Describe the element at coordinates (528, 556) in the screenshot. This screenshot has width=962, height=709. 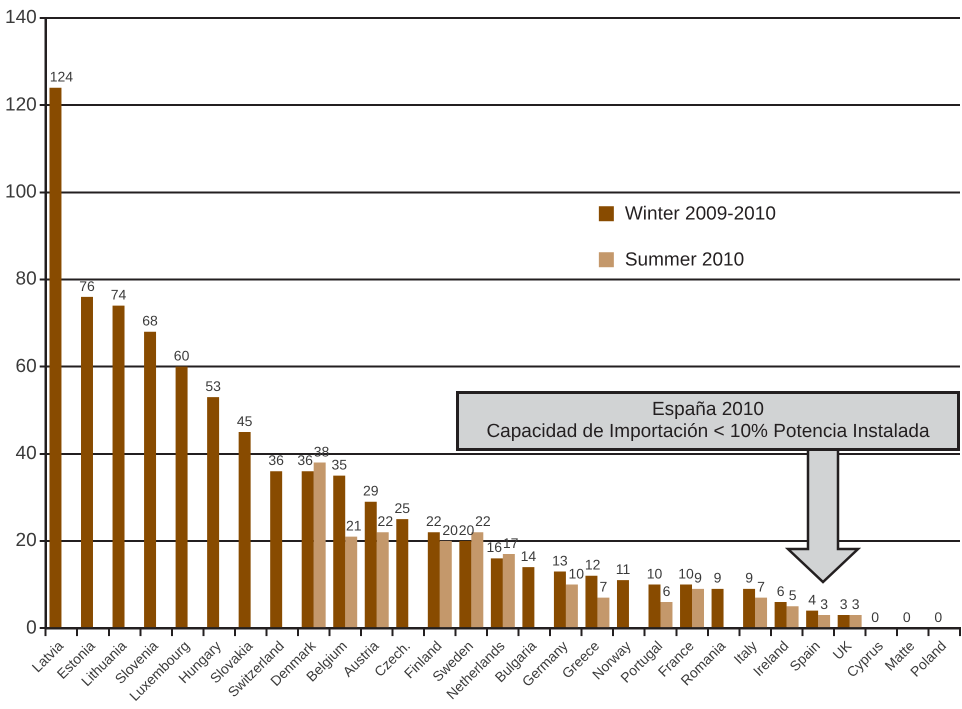
I see `data-label: 14` at that location.